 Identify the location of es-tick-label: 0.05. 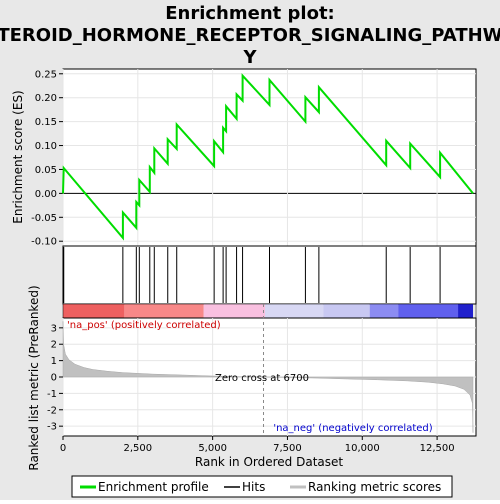
(46, 170).